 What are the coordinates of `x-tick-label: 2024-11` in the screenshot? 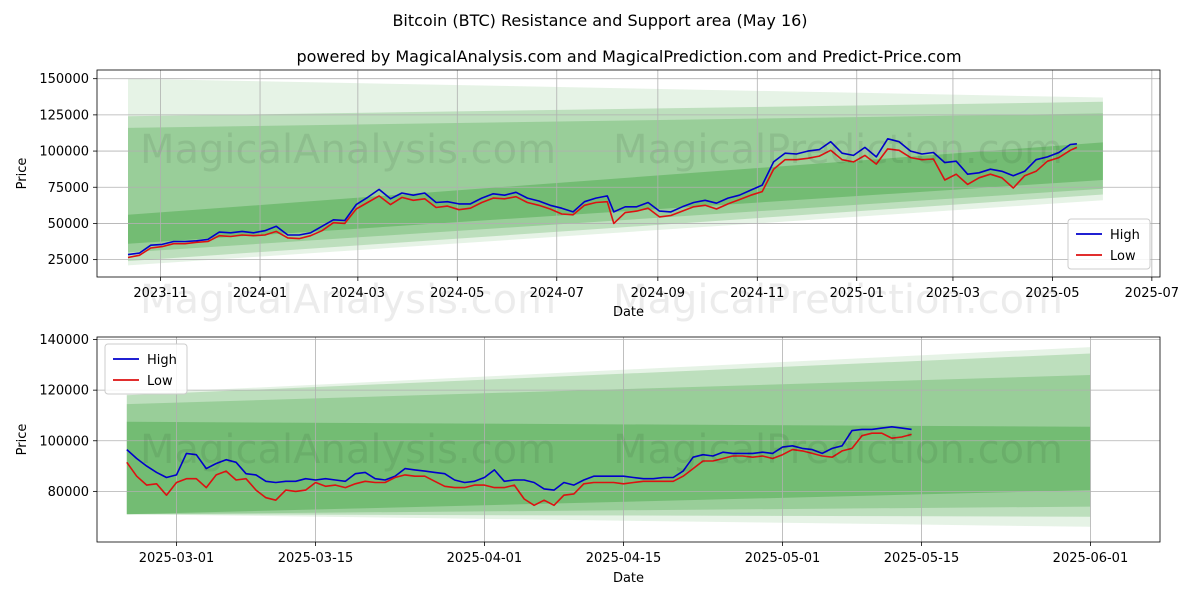 It's located at (757, 293).